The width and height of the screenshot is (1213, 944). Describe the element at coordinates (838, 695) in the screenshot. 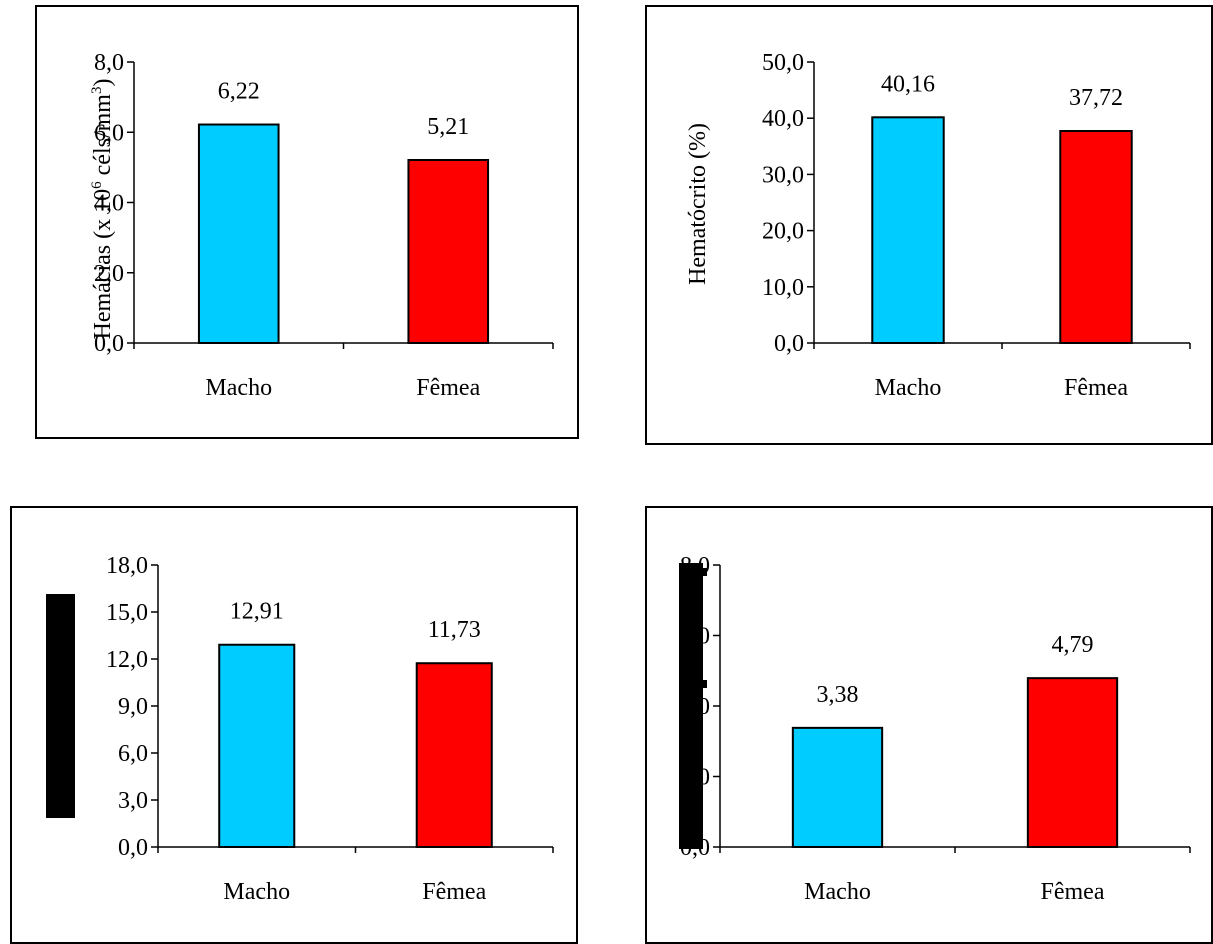

I see `data-label: 3,38` at that location.